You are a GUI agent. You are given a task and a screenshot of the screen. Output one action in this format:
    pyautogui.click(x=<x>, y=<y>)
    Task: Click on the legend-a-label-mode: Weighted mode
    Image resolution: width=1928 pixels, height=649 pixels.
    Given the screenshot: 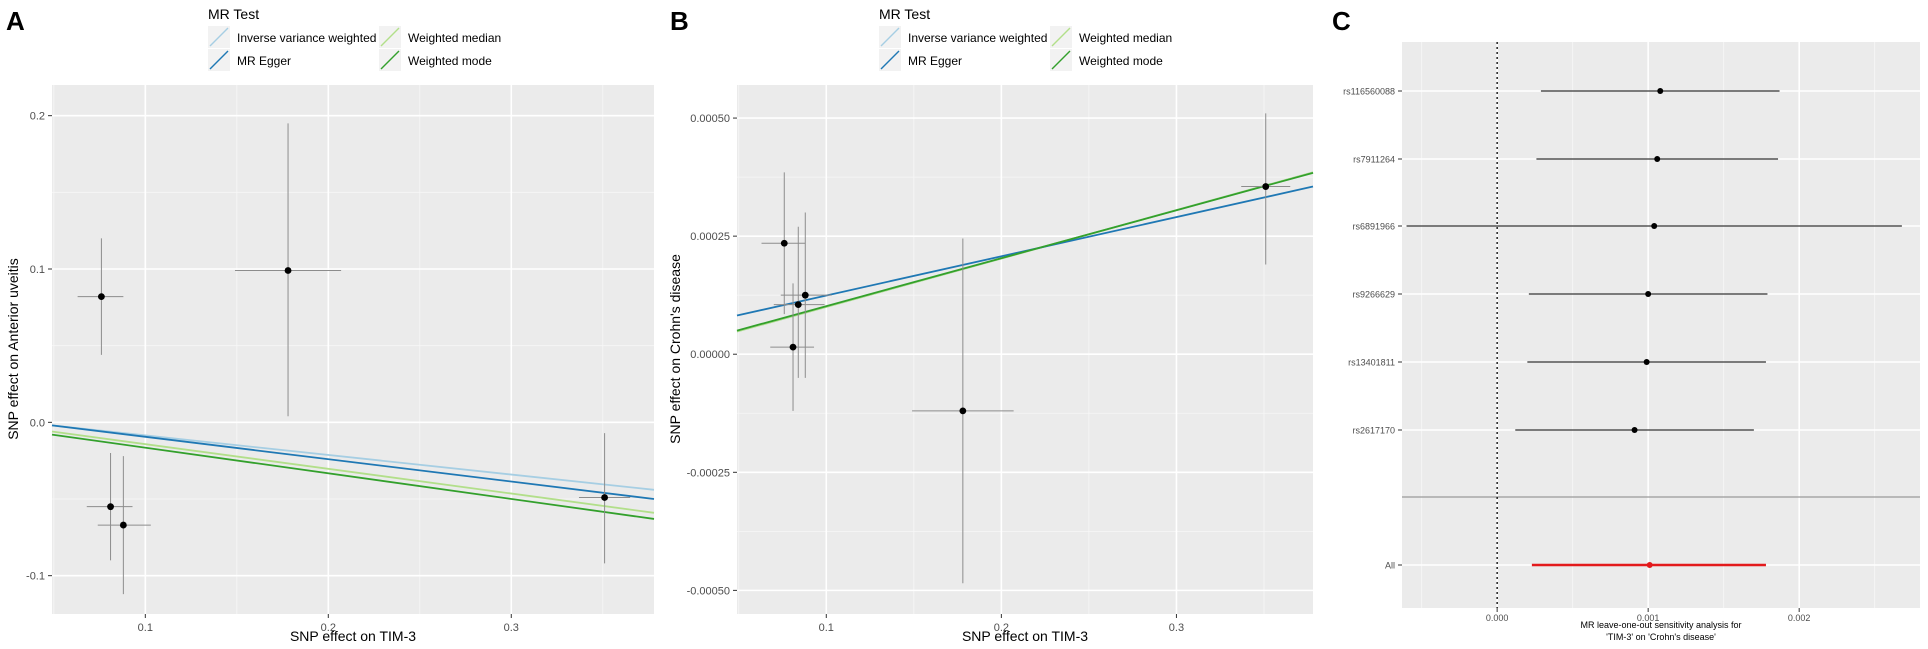 What is the action you would take?
    pyautogui.click(x=450, y=61)
    